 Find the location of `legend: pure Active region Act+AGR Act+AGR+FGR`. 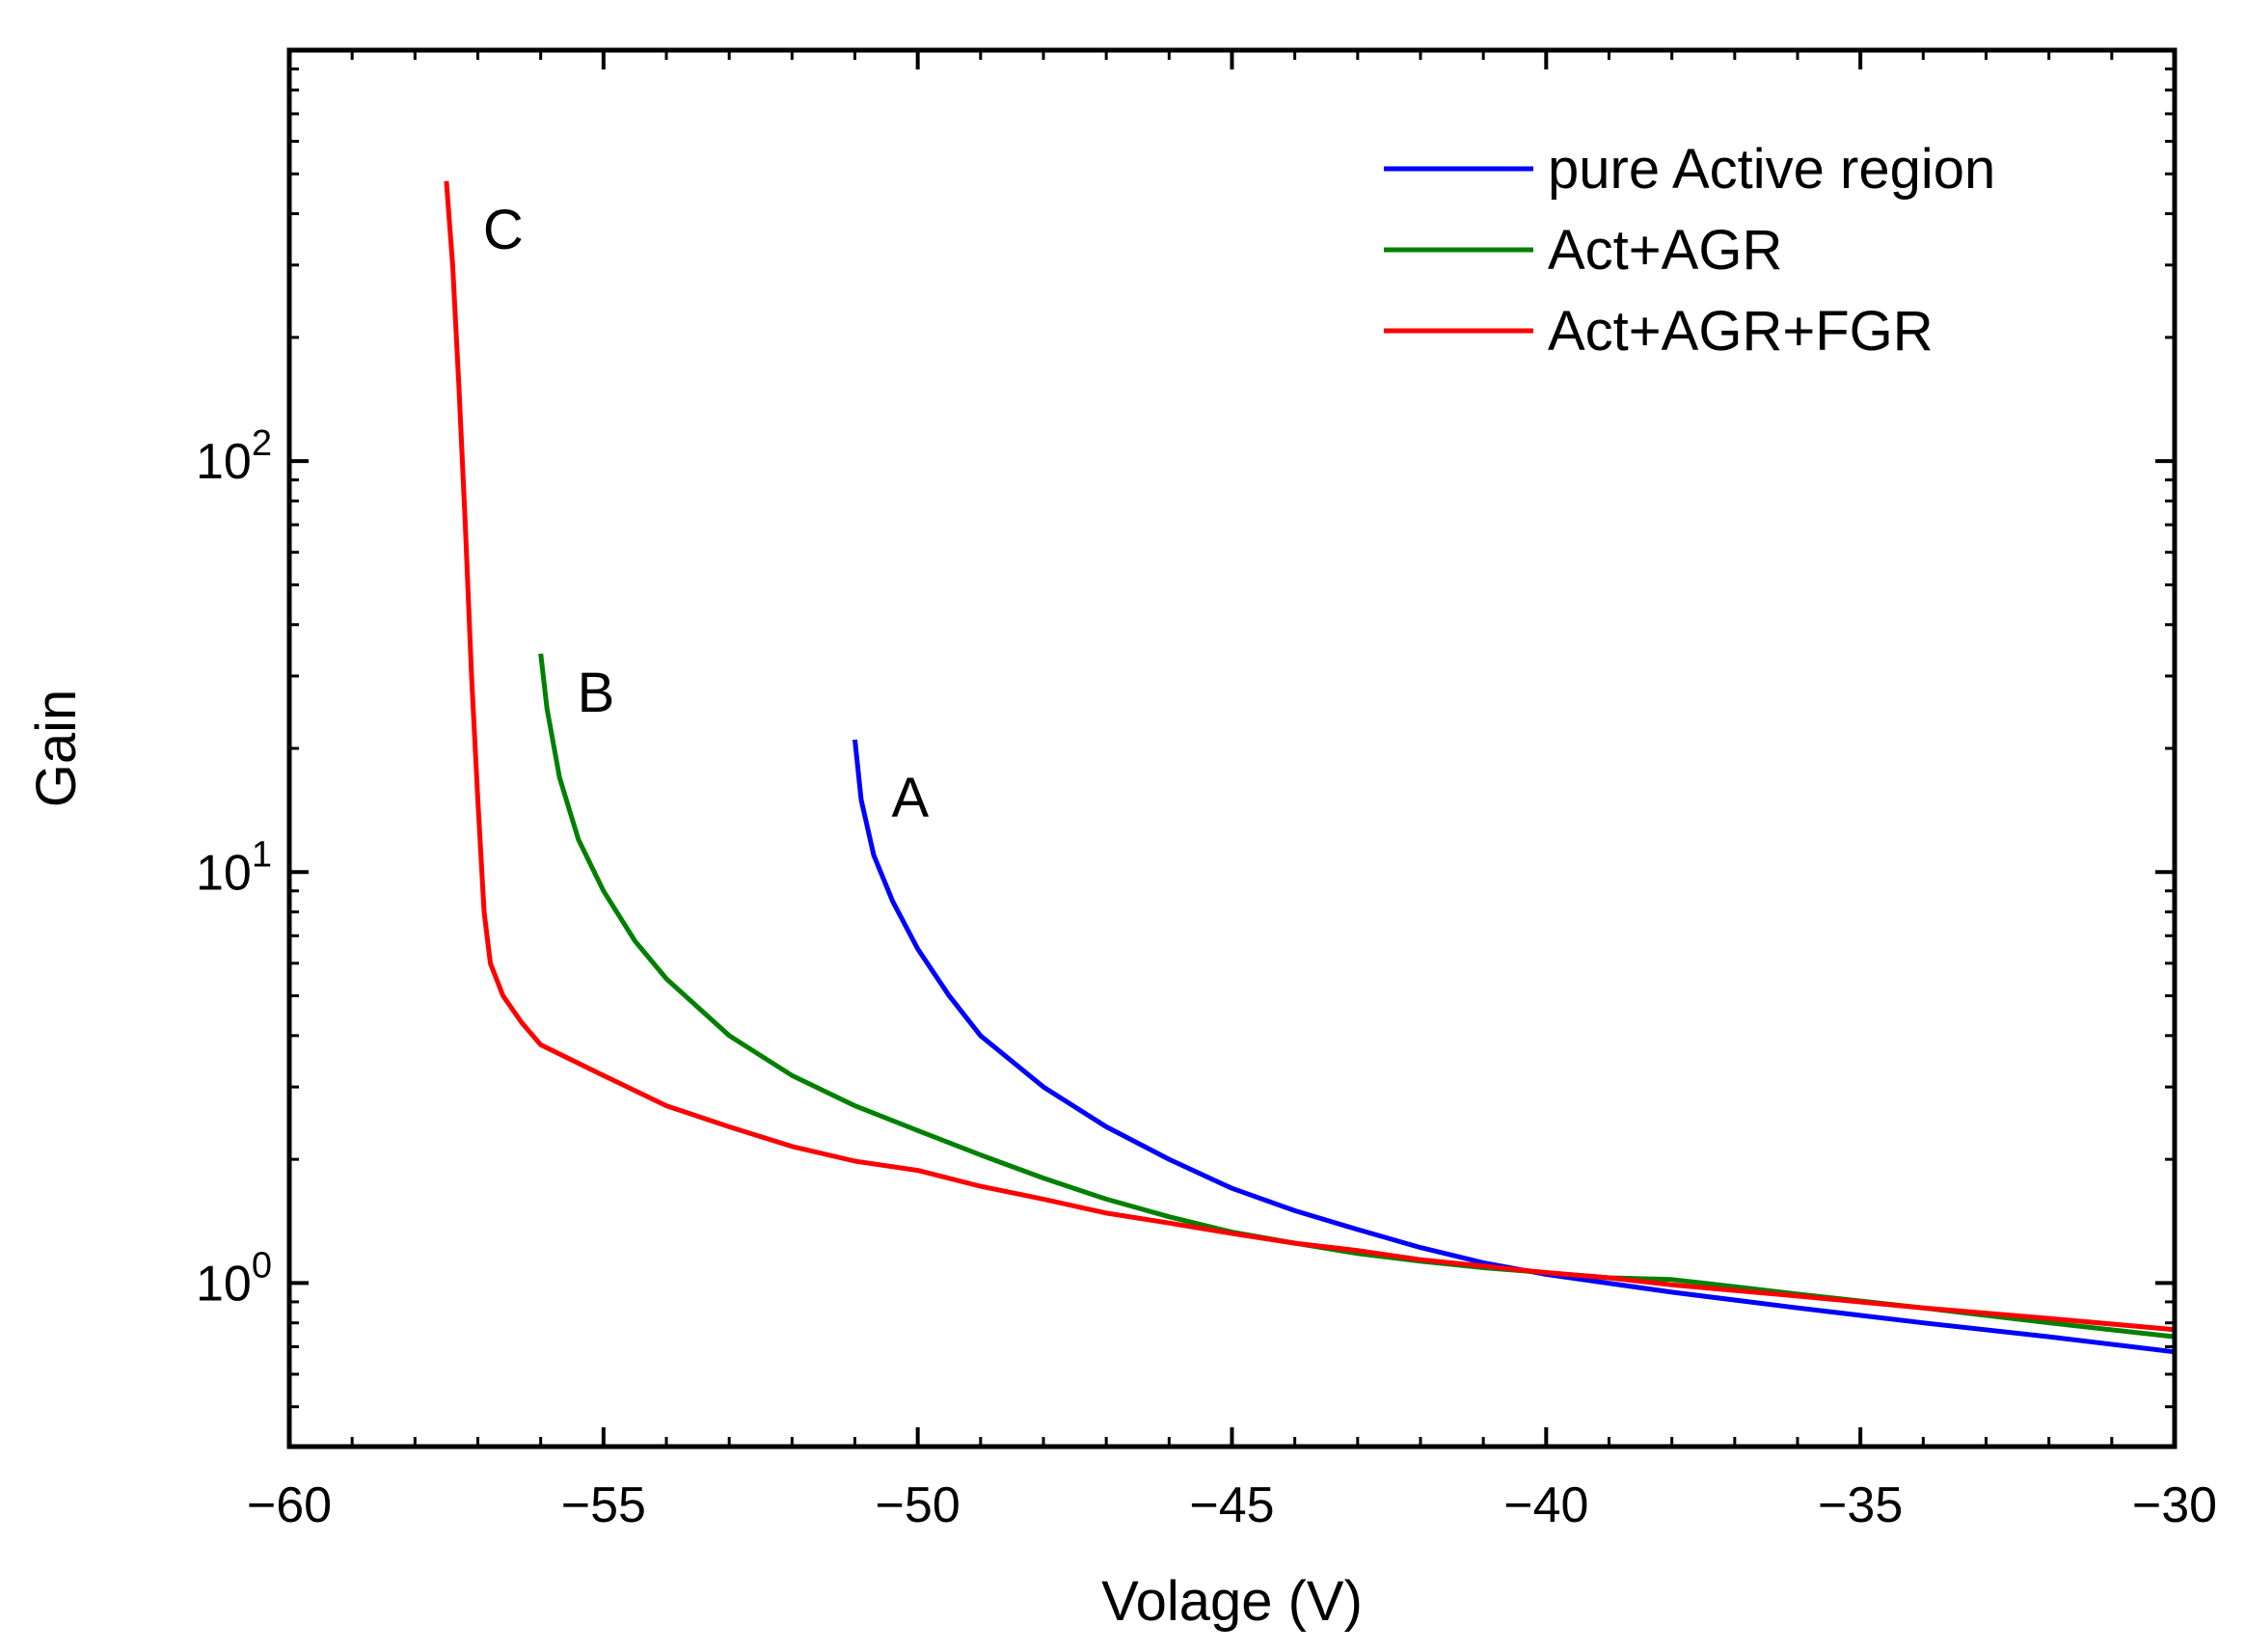

legend: pure Active region Act+AGR Act+AGR+FGR is located at coordinates (1689, 250).